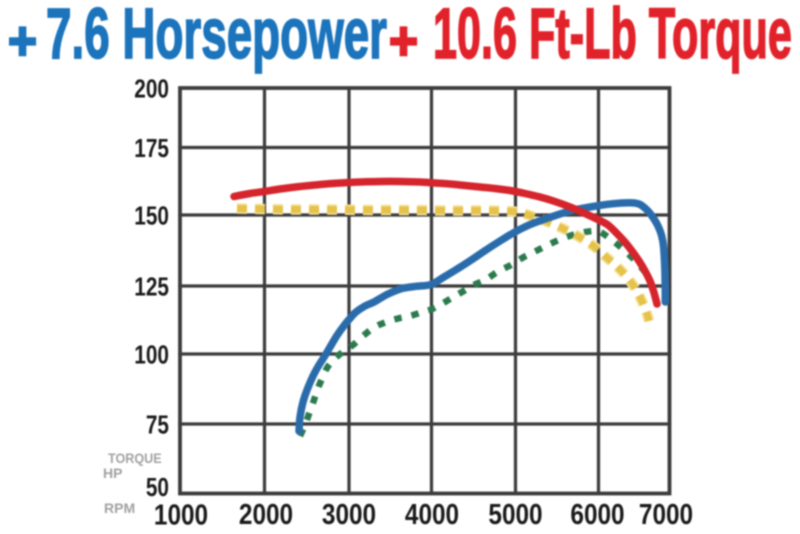  I want to click on svg-text: 175, so click(151, 148).